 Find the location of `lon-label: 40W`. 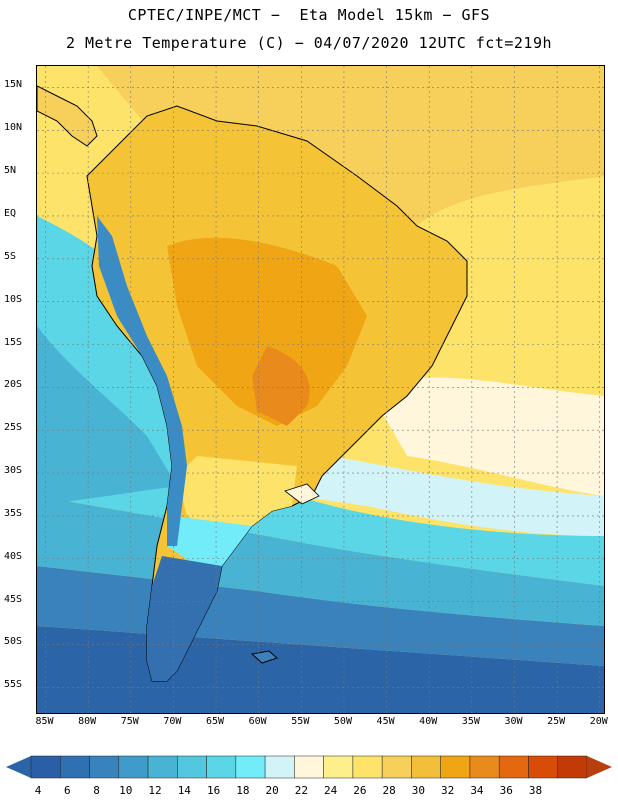

lon-label: 40W is located at coordinates (428, 721).